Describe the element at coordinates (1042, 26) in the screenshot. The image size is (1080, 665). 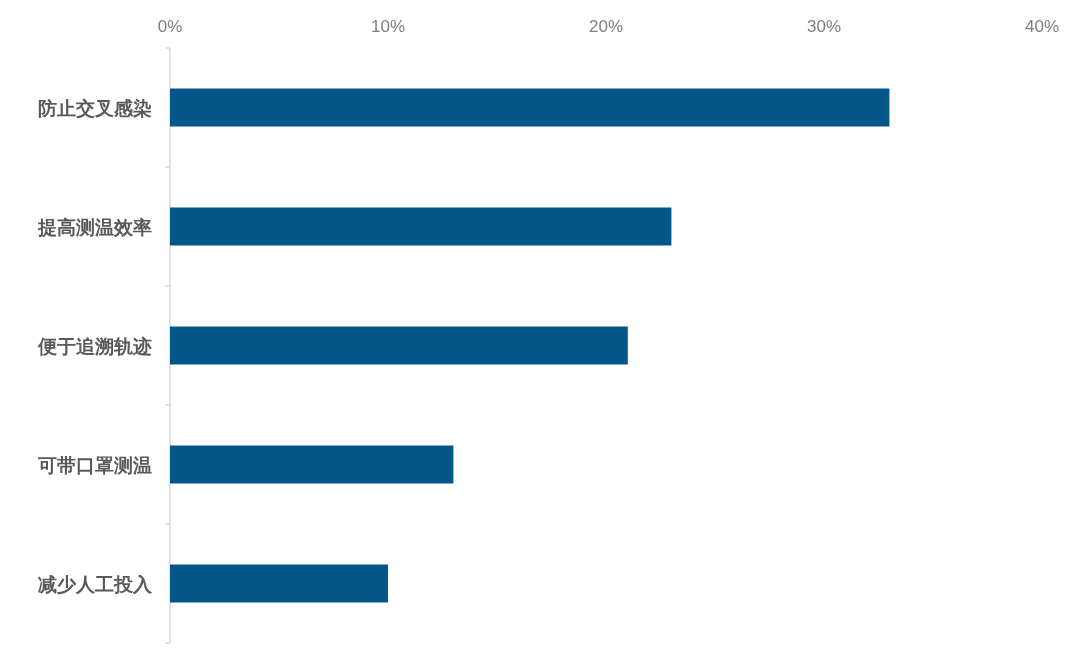
I see `x-tick-label: 40%` at that location.